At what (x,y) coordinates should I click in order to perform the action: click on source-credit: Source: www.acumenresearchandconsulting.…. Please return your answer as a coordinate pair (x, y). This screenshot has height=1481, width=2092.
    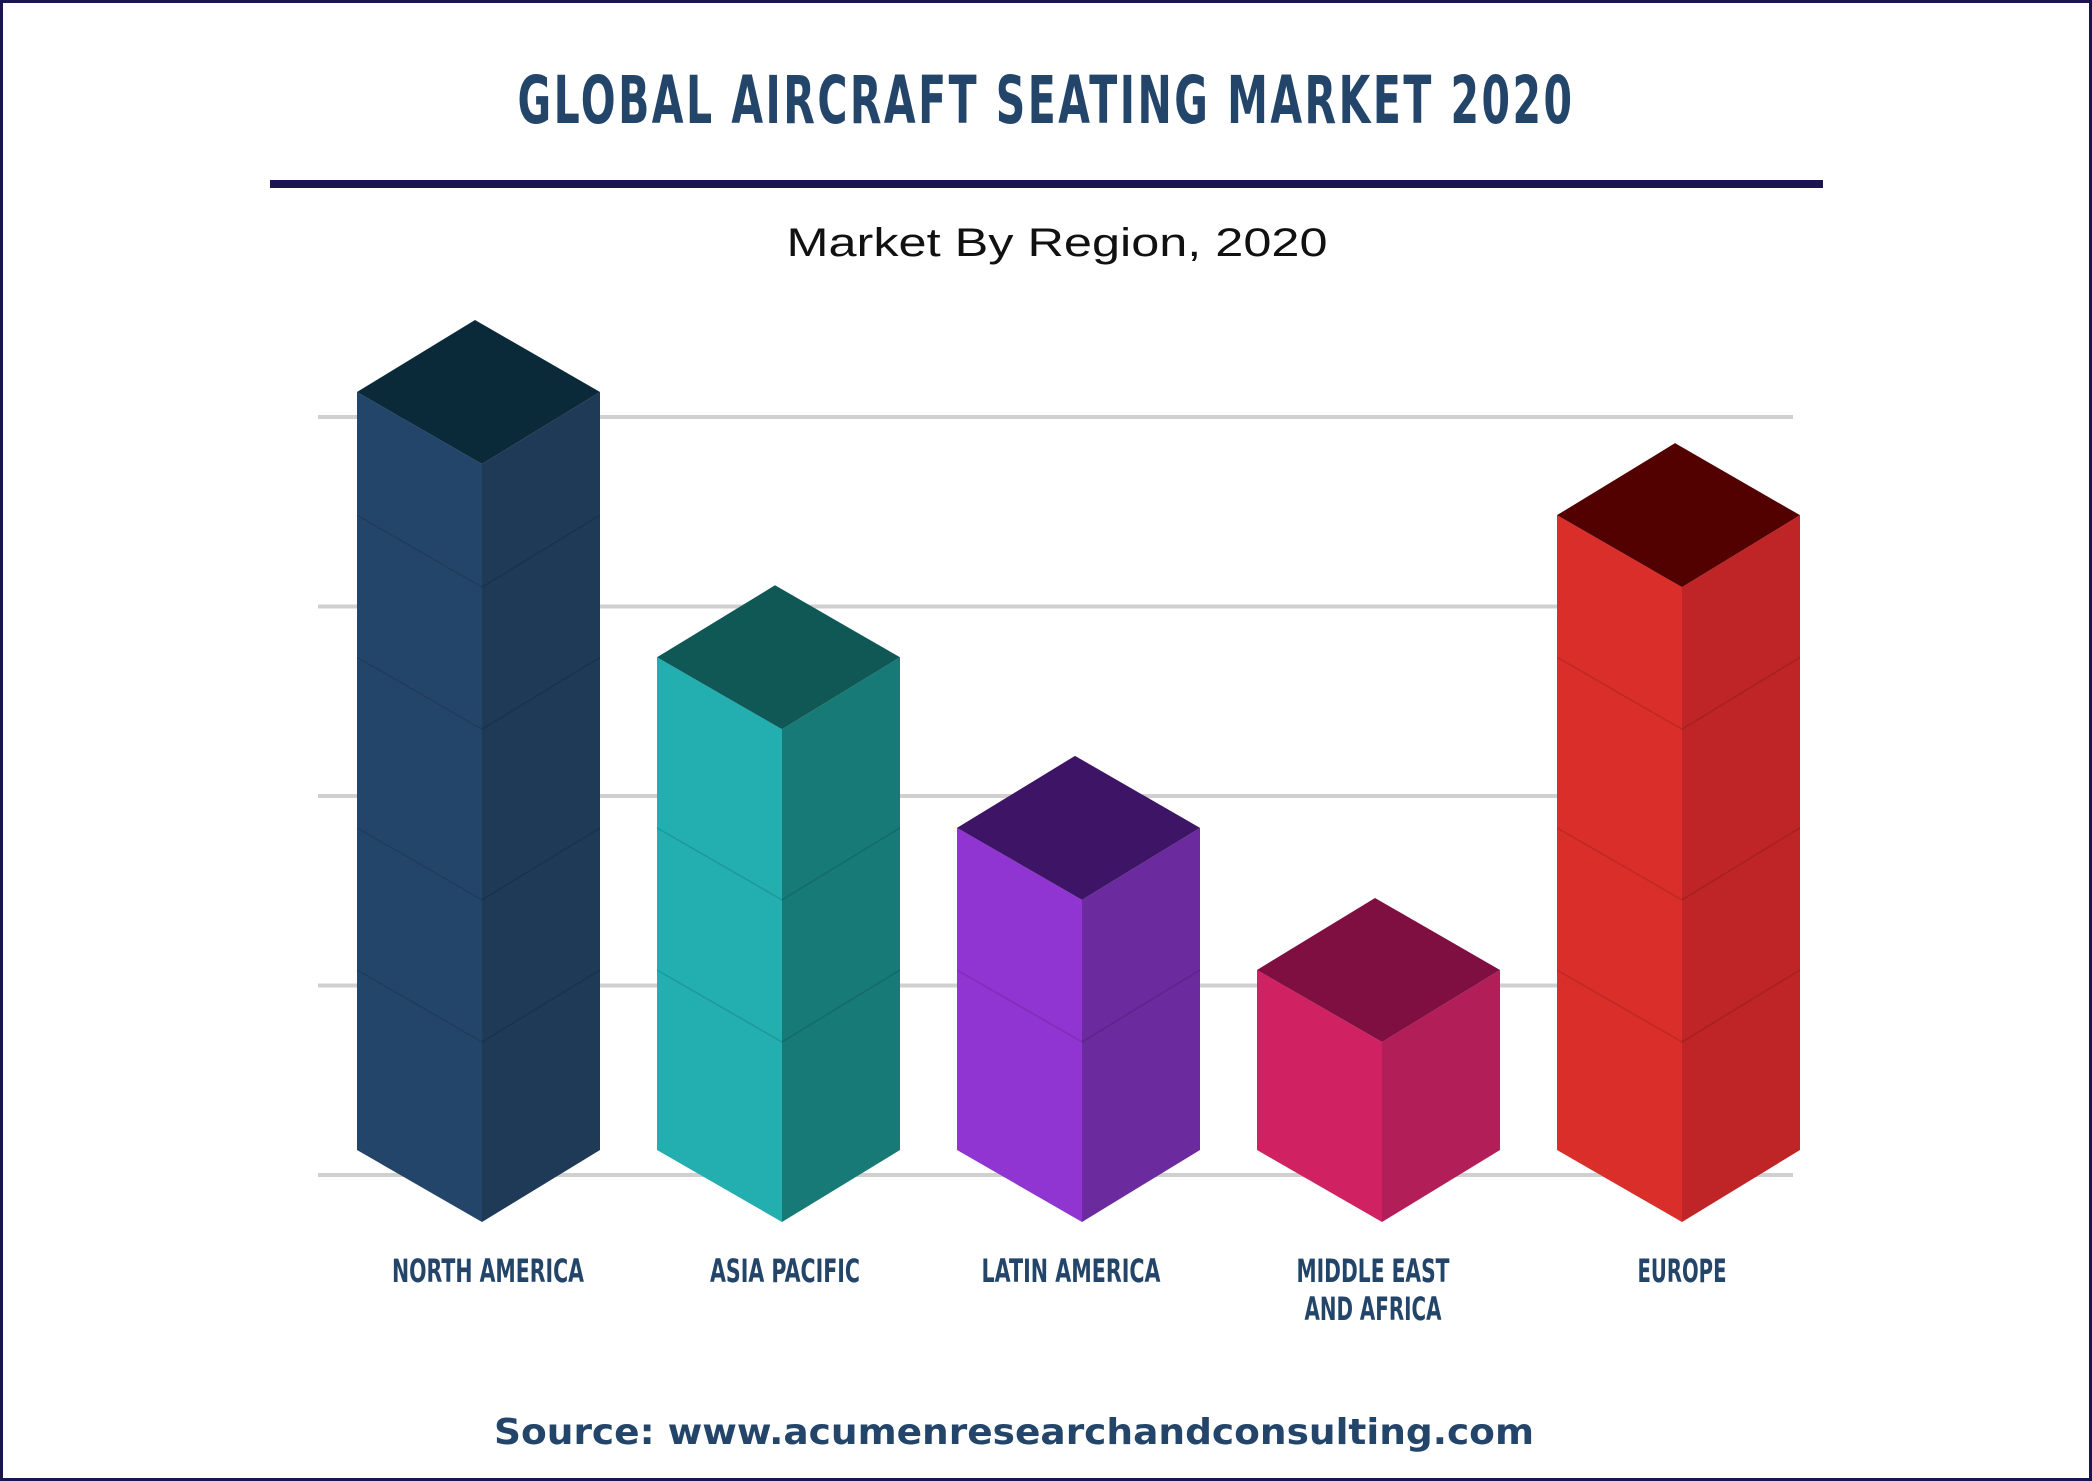
    Looking at the image, I should click on (1014, 1432).